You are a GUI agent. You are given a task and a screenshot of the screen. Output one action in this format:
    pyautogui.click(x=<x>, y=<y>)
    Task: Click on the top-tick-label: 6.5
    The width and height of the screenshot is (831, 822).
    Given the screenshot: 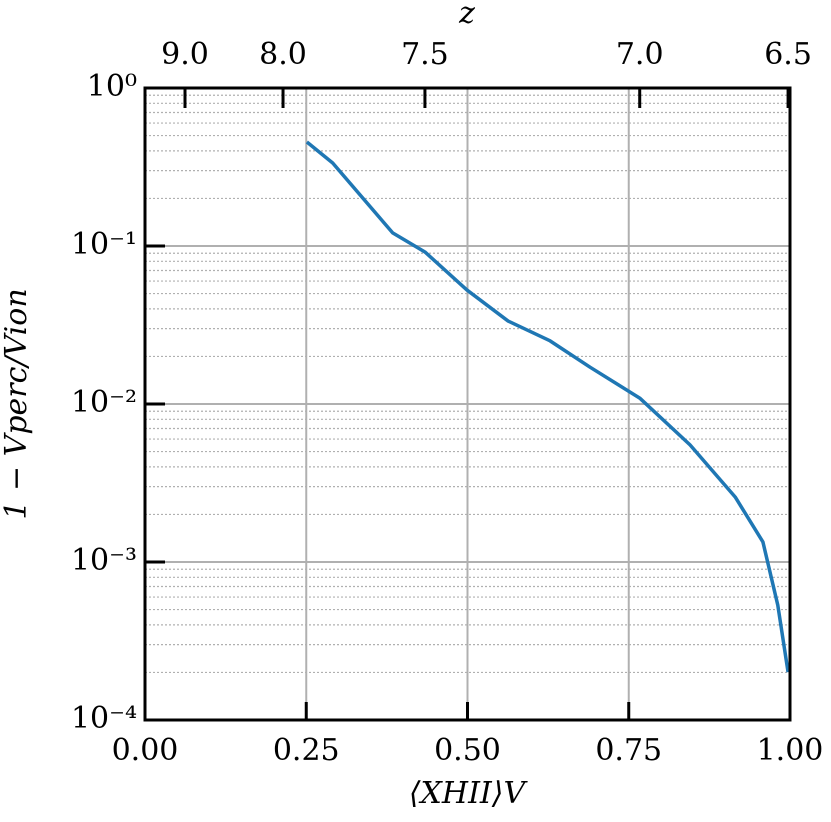 What is the action you would take?
    pyautogui.click(x=788, y=54)
    